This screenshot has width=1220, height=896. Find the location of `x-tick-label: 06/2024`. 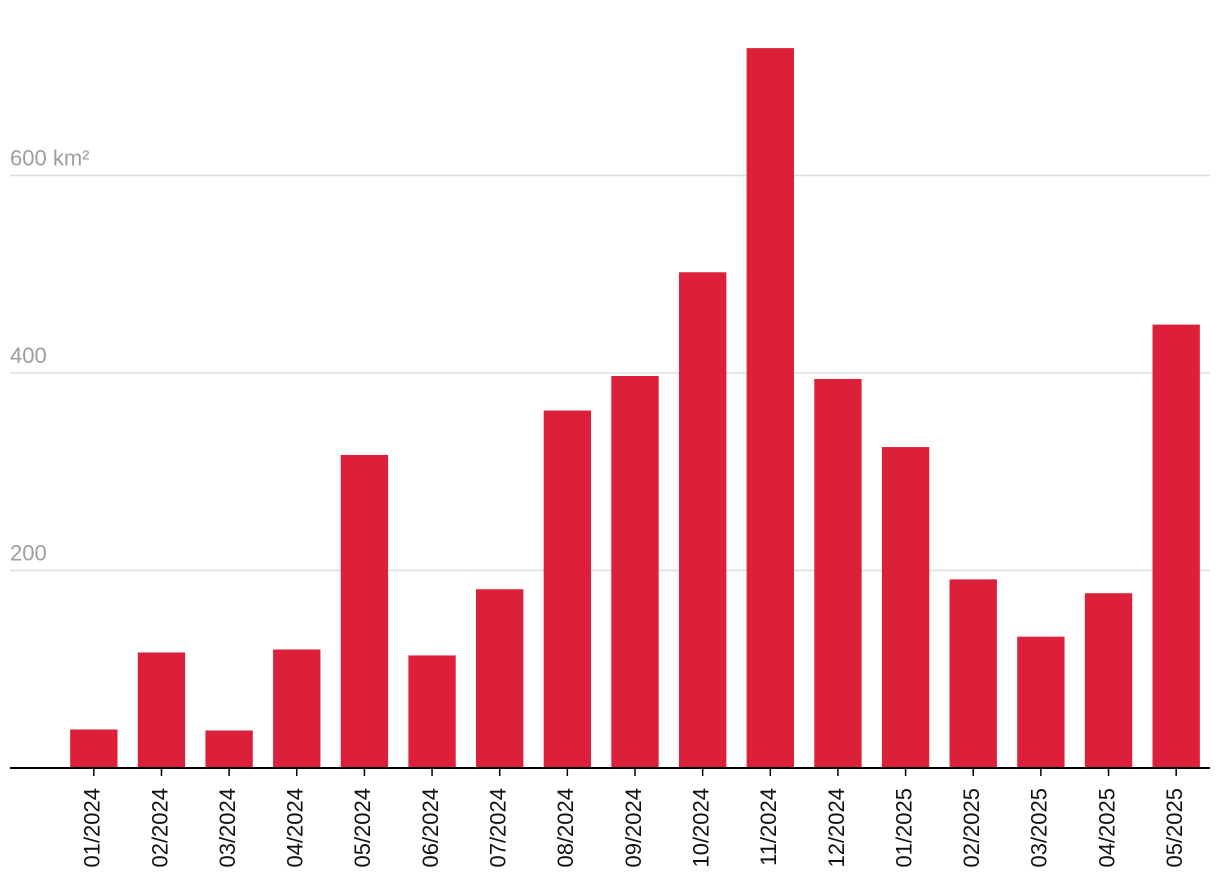

x-tick-label: 06/2024 is located at coordinates (430, 828).